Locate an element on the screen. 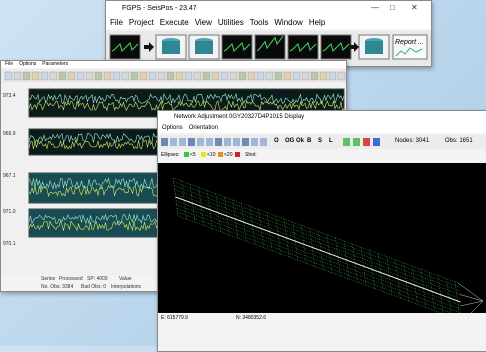 Image resolution: width=486 pixels, height=352 pixels. trace is located at coordinates (186, 98).